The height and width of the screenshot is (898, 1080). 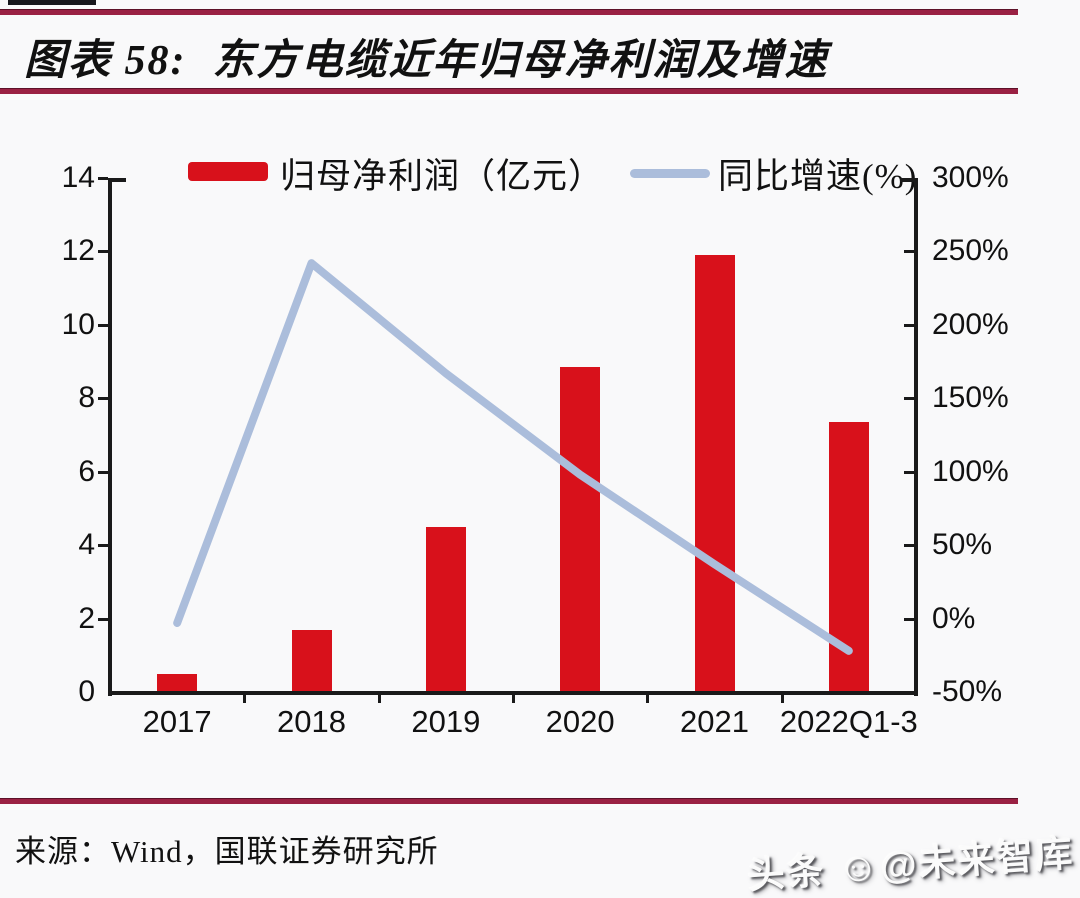 I want to click on y-axis-left-label: 12, so click(x=78, y=251).